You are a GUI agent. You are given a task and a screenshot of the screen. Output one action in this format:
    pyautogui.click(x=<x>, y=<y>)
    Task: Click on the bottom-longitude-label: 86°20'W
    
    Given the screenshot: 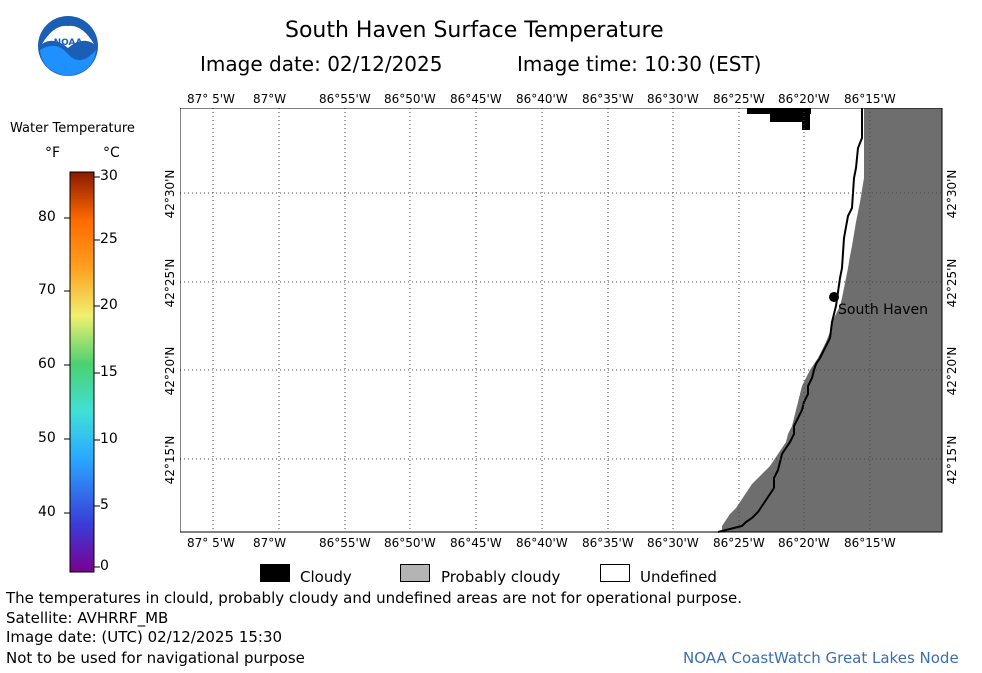 What is the action you would take?
    pyautogui.click(x=804, y=543)
    